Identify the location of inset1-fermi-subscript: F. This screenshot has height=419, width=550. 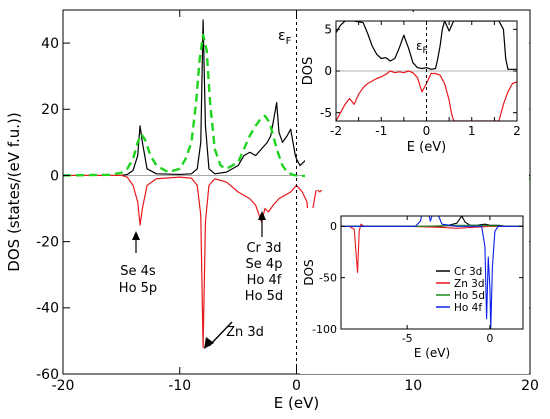
(425, 51).